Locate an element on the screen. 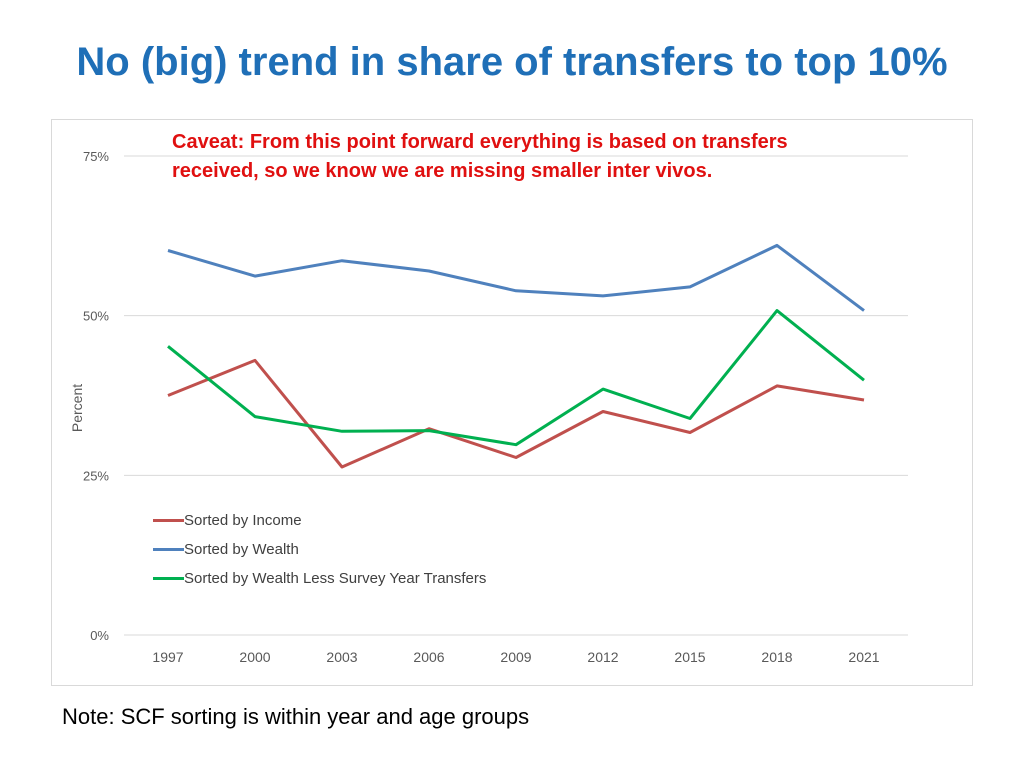  x-tick-label: 2003 is located at coordinates (341, 657).